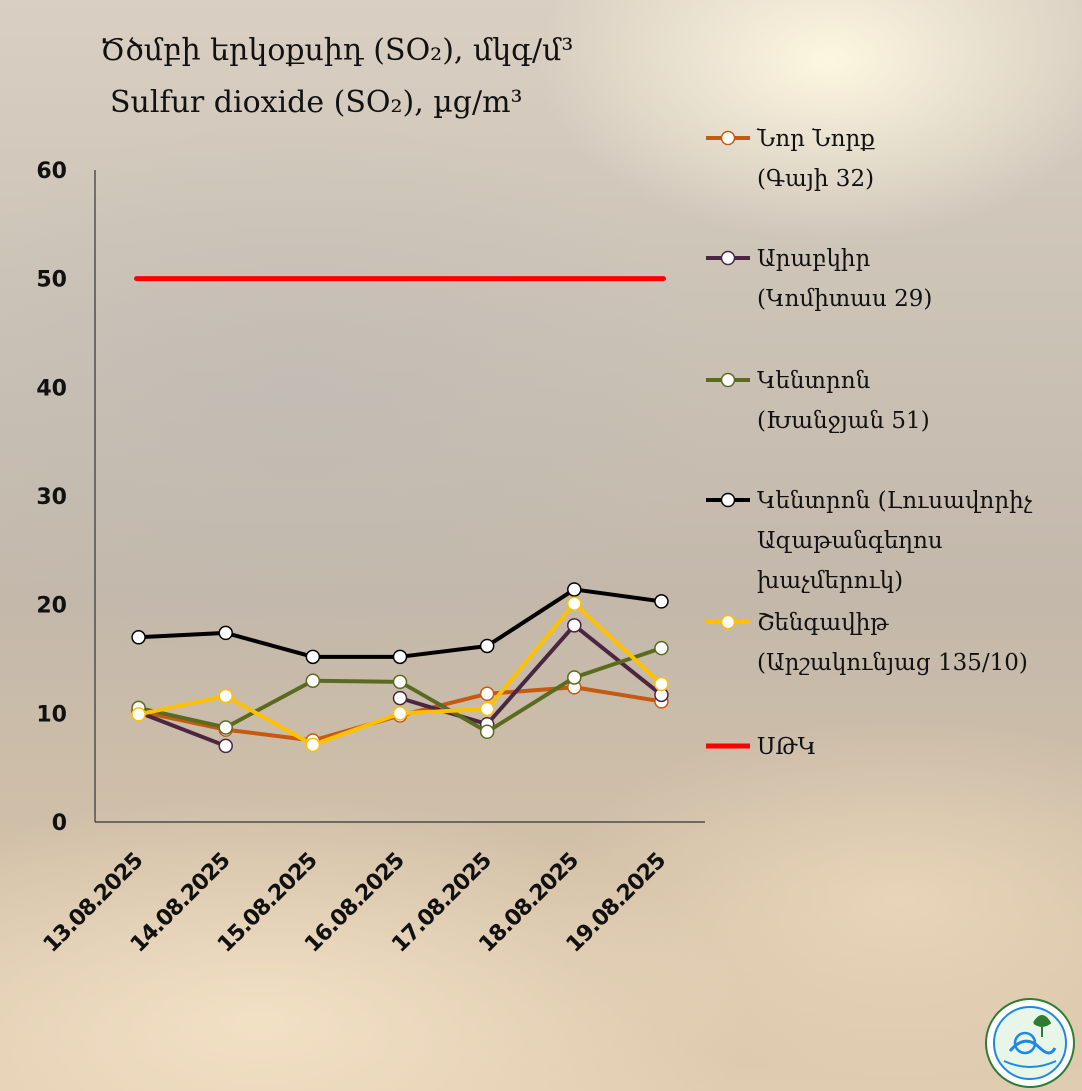 This screenshot has height=1091, width=1082. I want to click on legend-item: Կենտրոն (Խանջյան 51), so click(818, 401).